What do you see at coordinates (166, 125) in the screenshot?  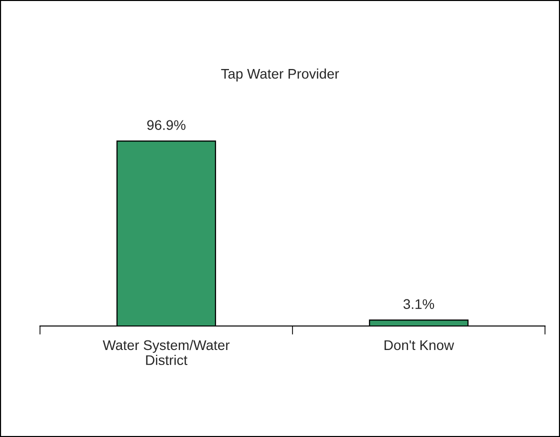 I see `data-label: 96.9%` at bounding box center [166, 125].